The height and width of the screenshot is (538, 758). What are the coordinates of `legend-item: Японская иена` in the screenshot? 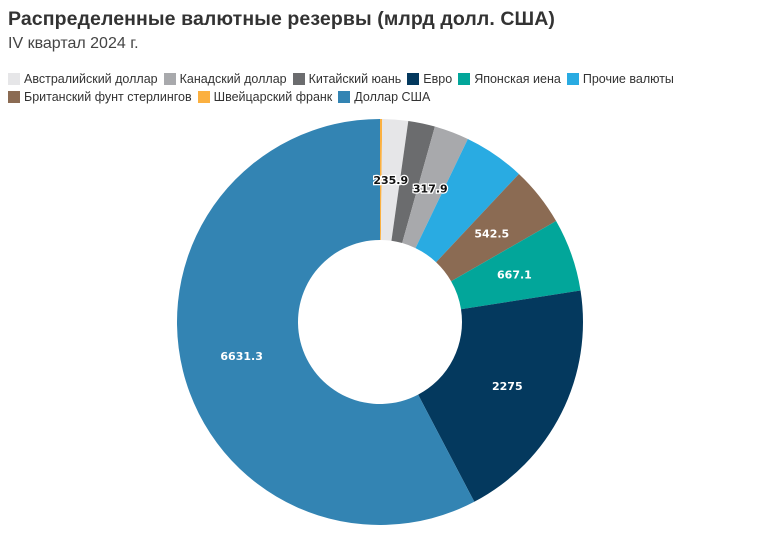 It's located at (509, 79).